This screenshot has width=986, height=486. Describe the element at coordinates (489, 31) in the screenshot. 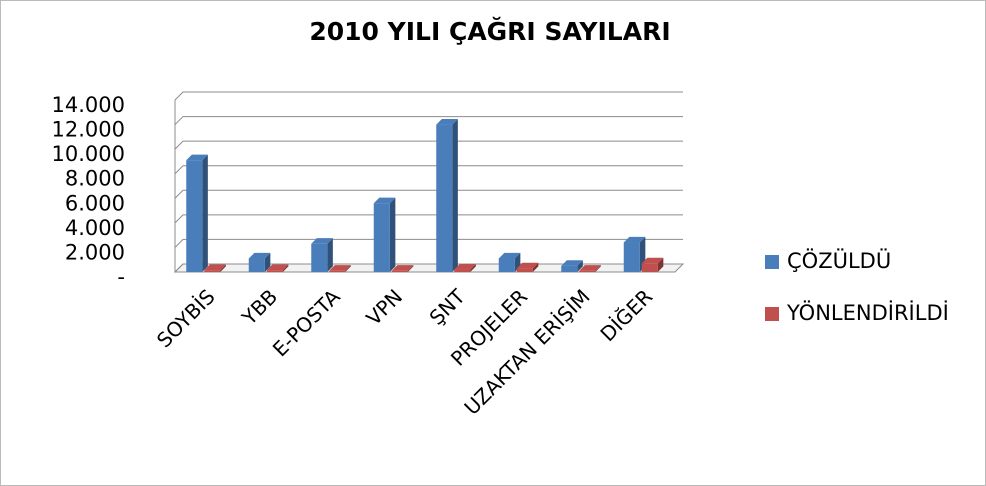

I see `chart-title: 2010 YILI ÇAĞRI SAYILARI` at that location.